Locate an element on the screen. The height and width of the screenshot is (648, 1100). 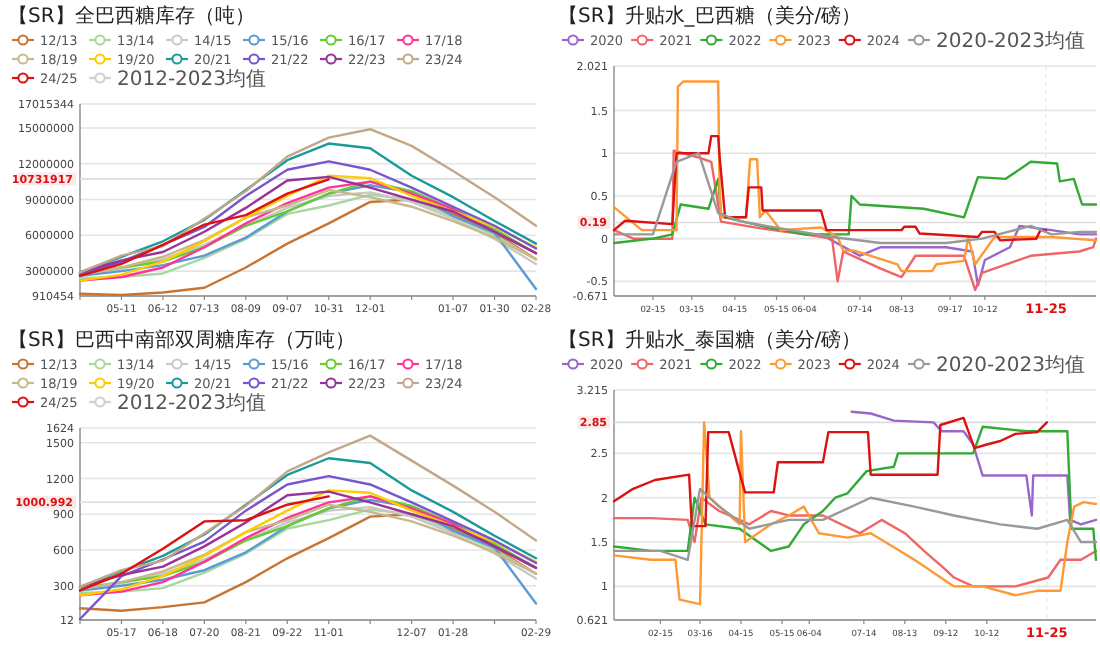
chart-title: 【SR】升贴水_巴西糖（美分/磅） is located at coordinates (710, 16).